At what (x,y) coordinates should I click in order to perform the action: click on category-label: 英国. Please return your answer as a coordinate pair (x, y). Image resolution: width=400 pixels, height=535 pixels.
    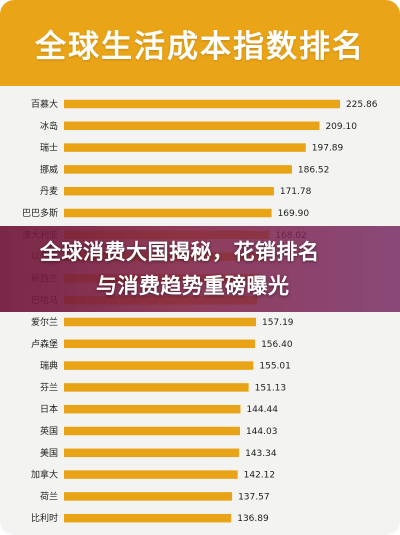
    Looking at the image, I should click on (49, 431).